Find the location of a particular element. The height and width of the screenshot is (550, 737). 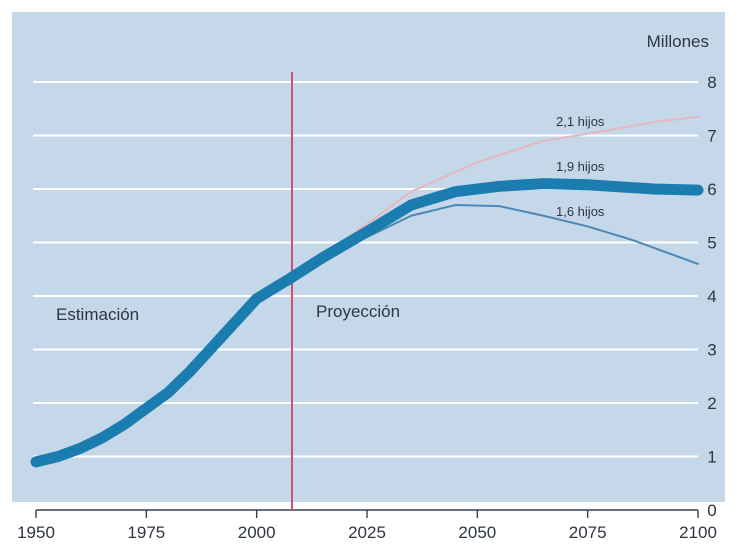

y-tick-label-4: 4 is located at coordinates (711, 296).